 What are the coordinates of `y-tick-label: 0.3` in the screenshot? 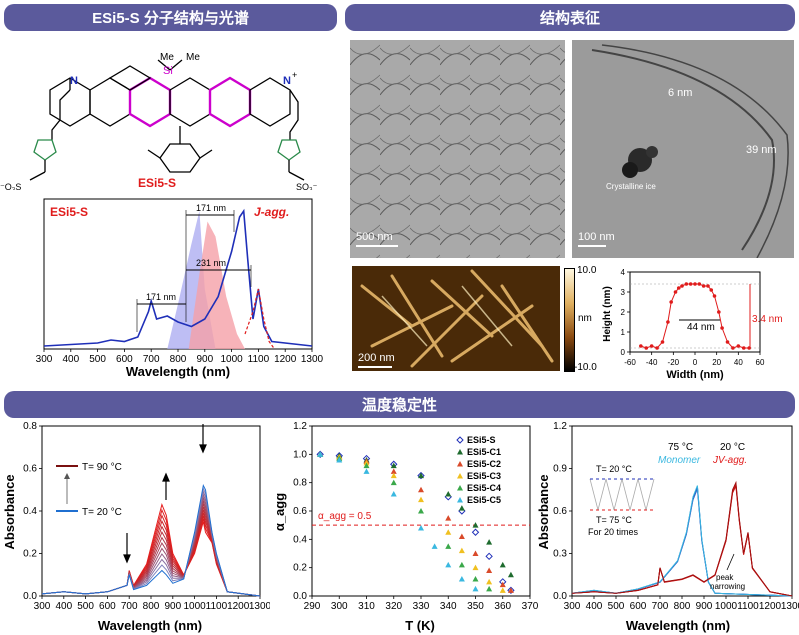 It's located at (560, 554).